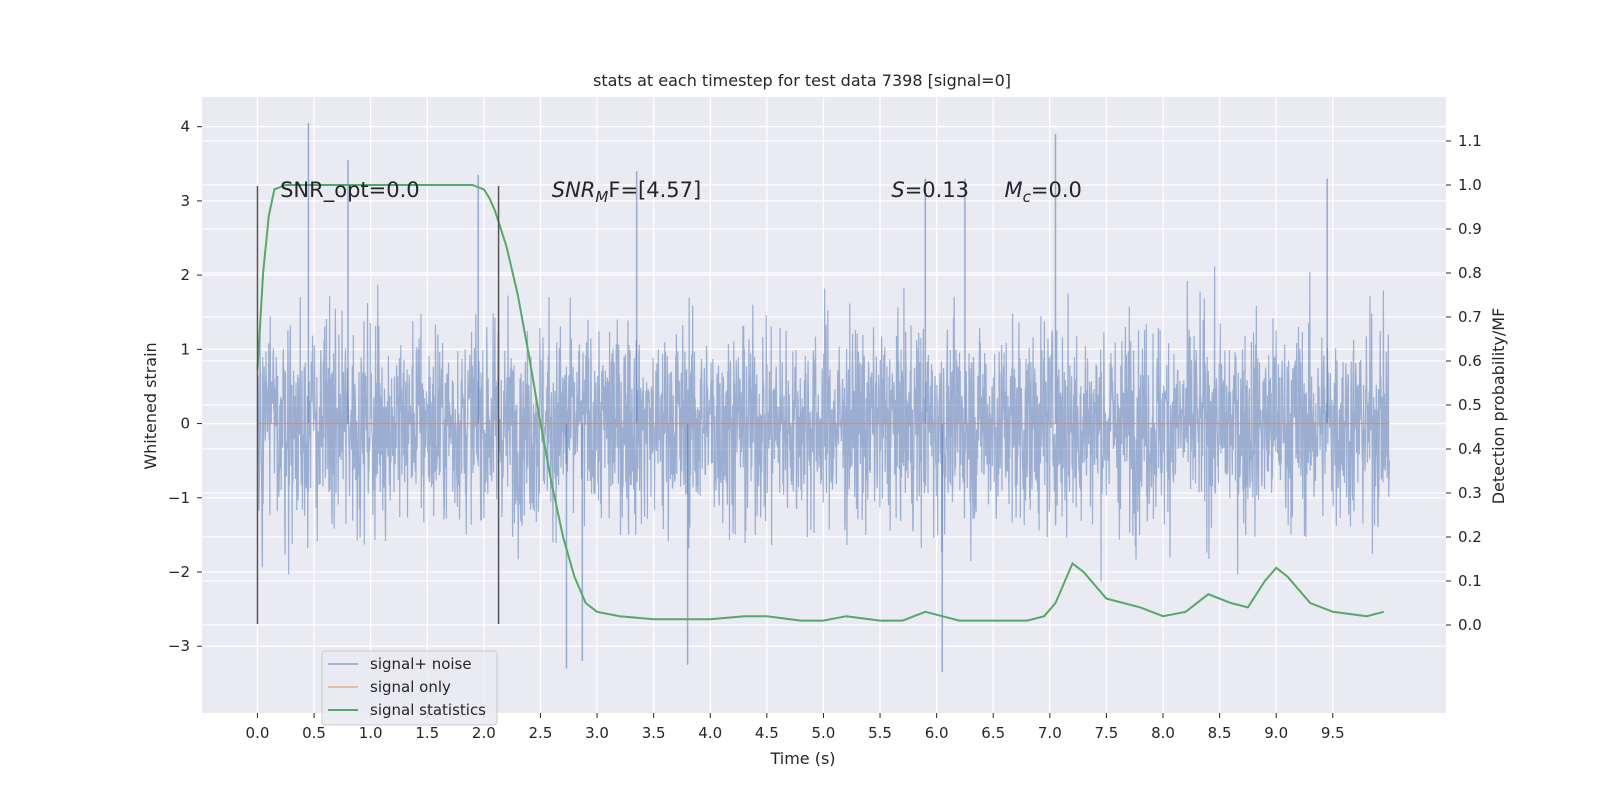 This screenshot has height=800, width=1600. What do you see at coordinates (937, 733) in the screenshot?
I see `x-tick-label: 6.0` at bounding box center [937, 733].